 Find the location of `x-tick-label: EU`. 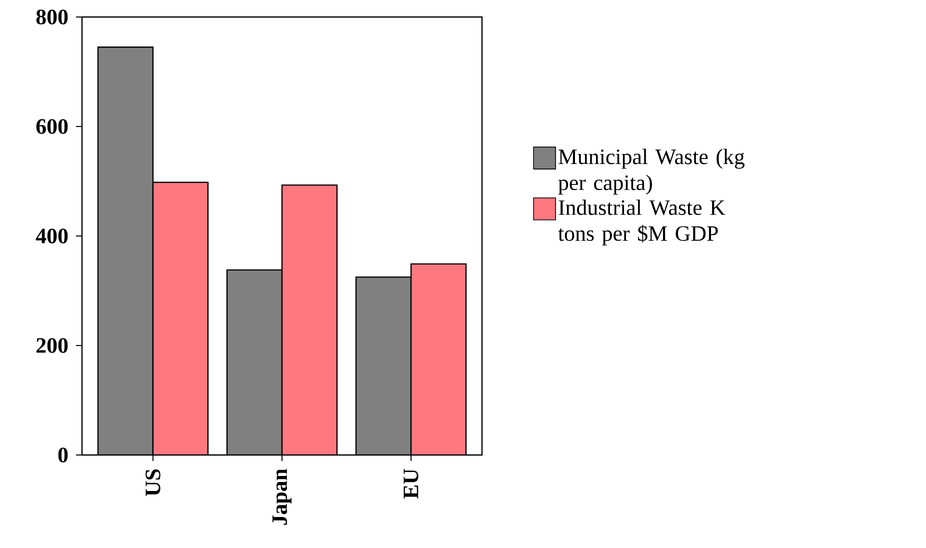

x-tick-label: EU is located at coordinates (411, 484).